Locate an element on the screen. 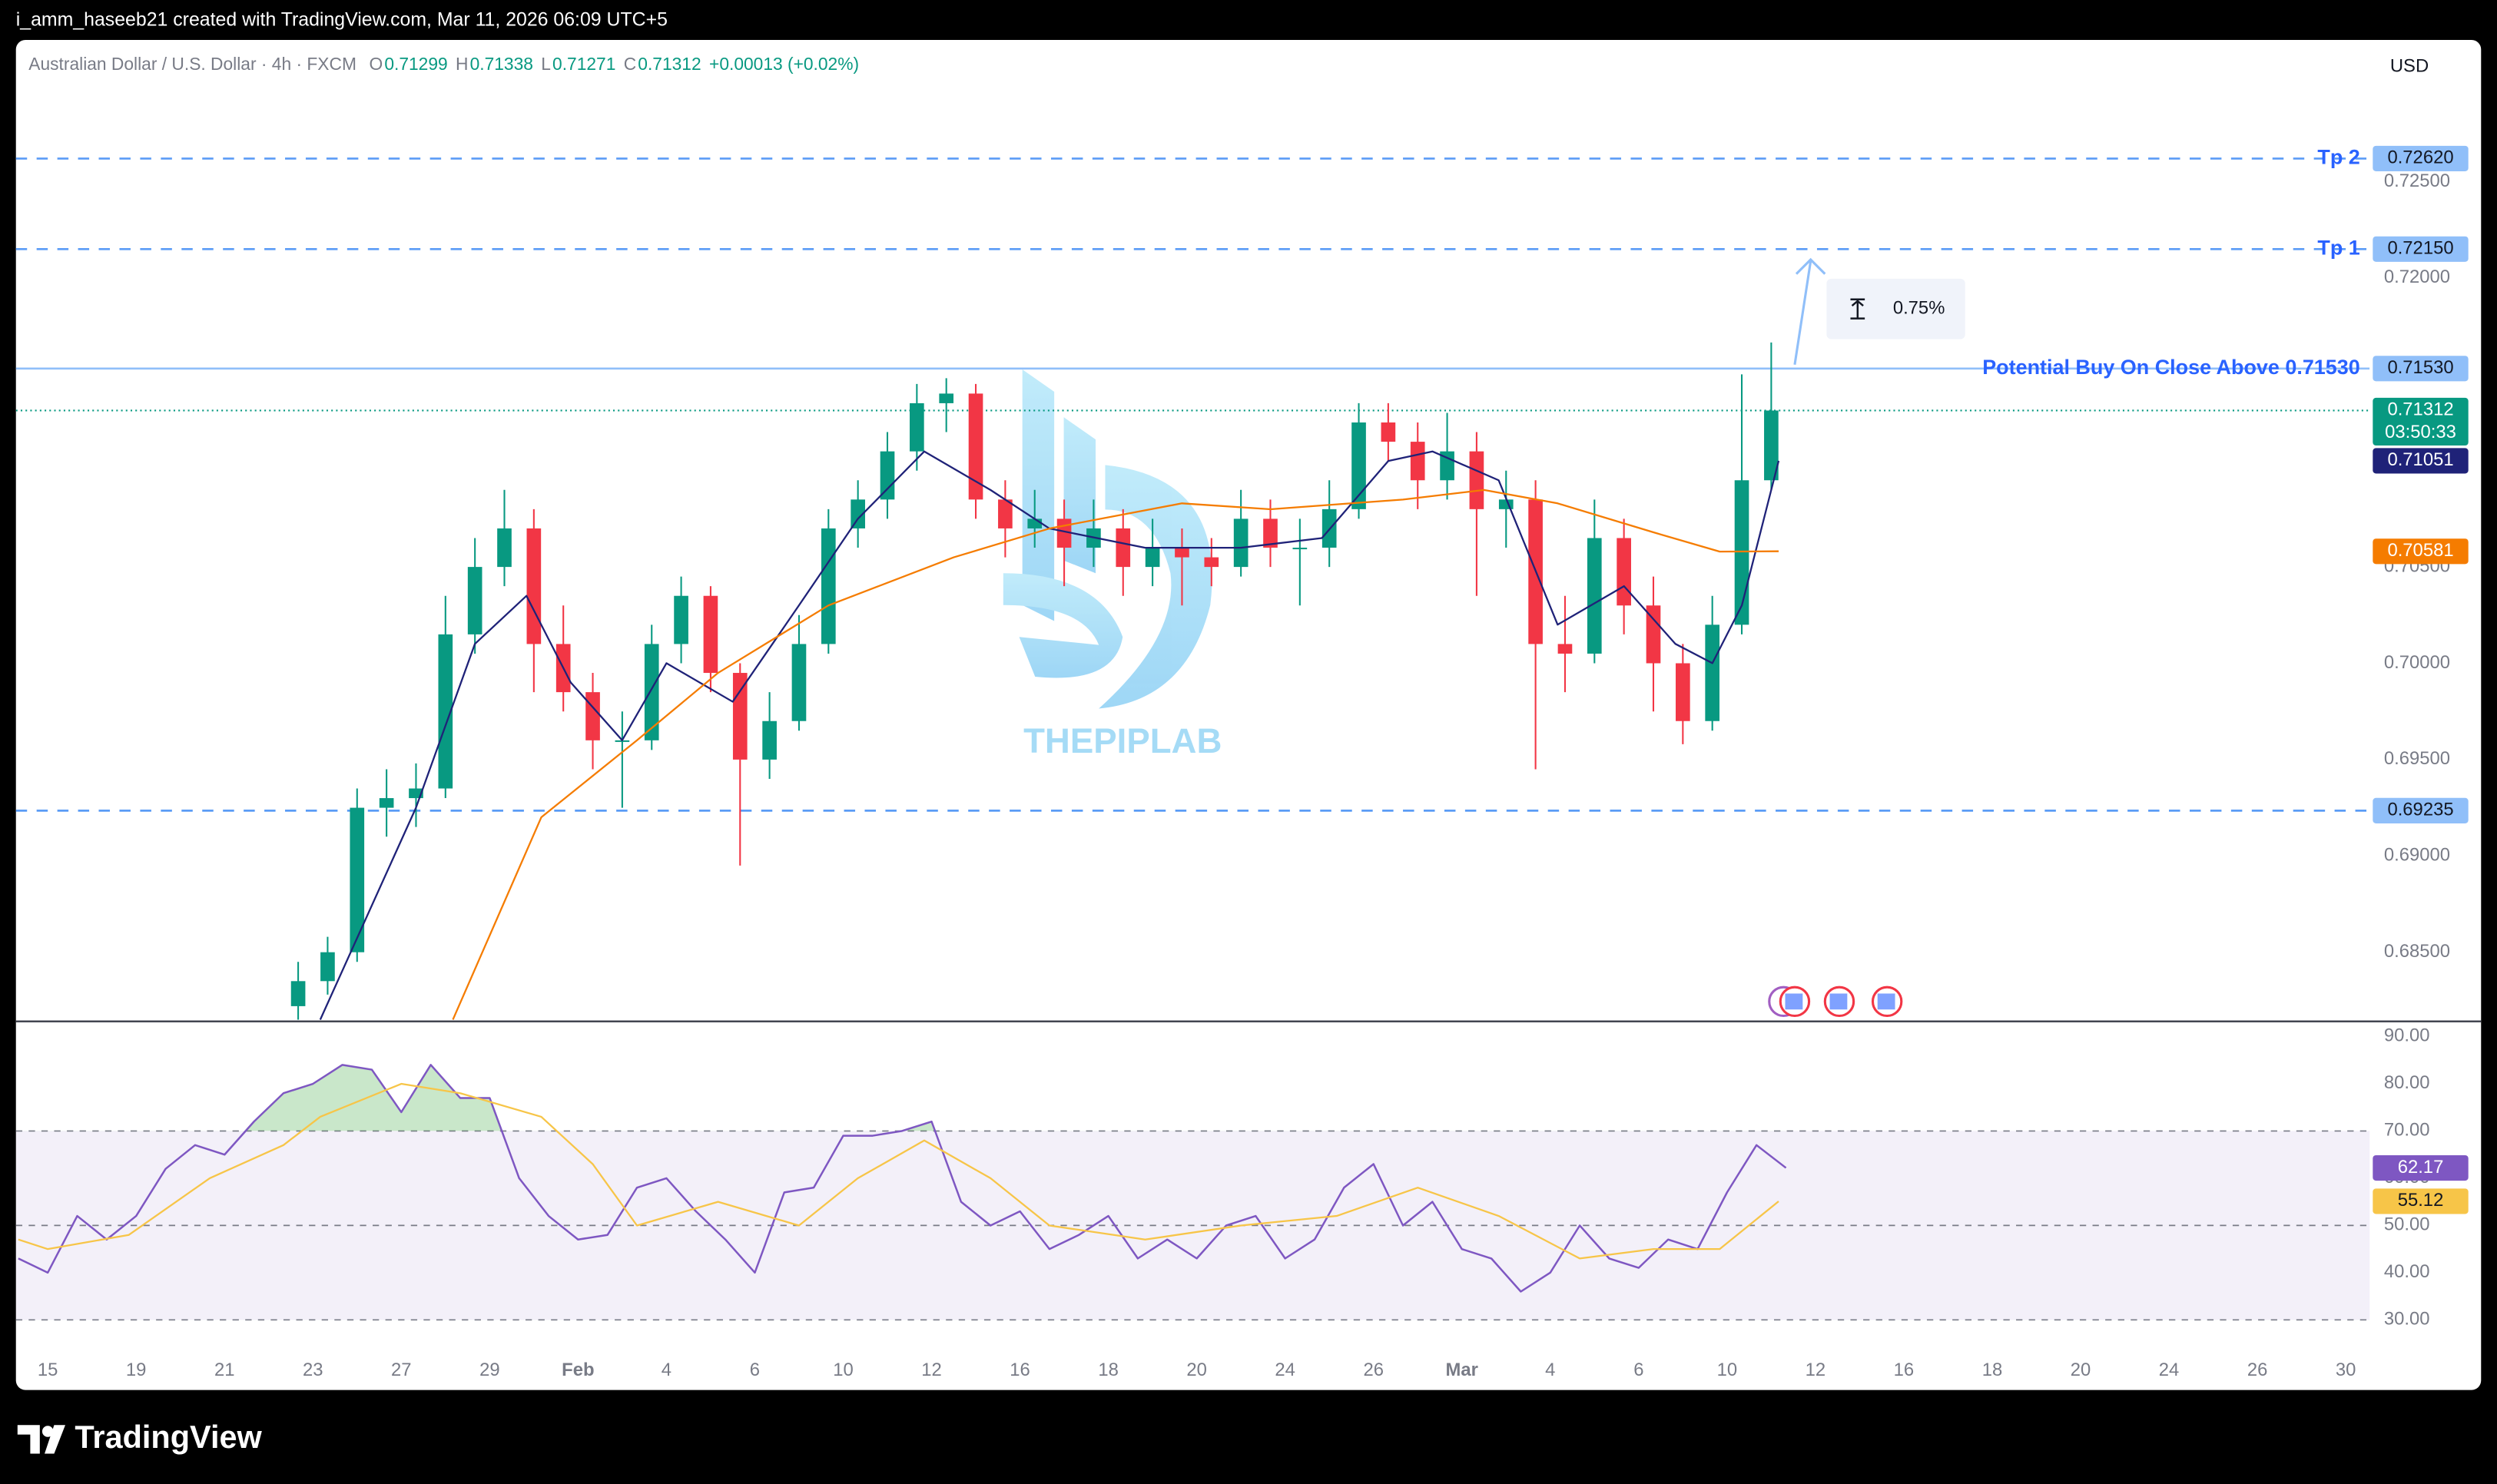  x-tick-label: 15 is located at coordinates (48, 1370).